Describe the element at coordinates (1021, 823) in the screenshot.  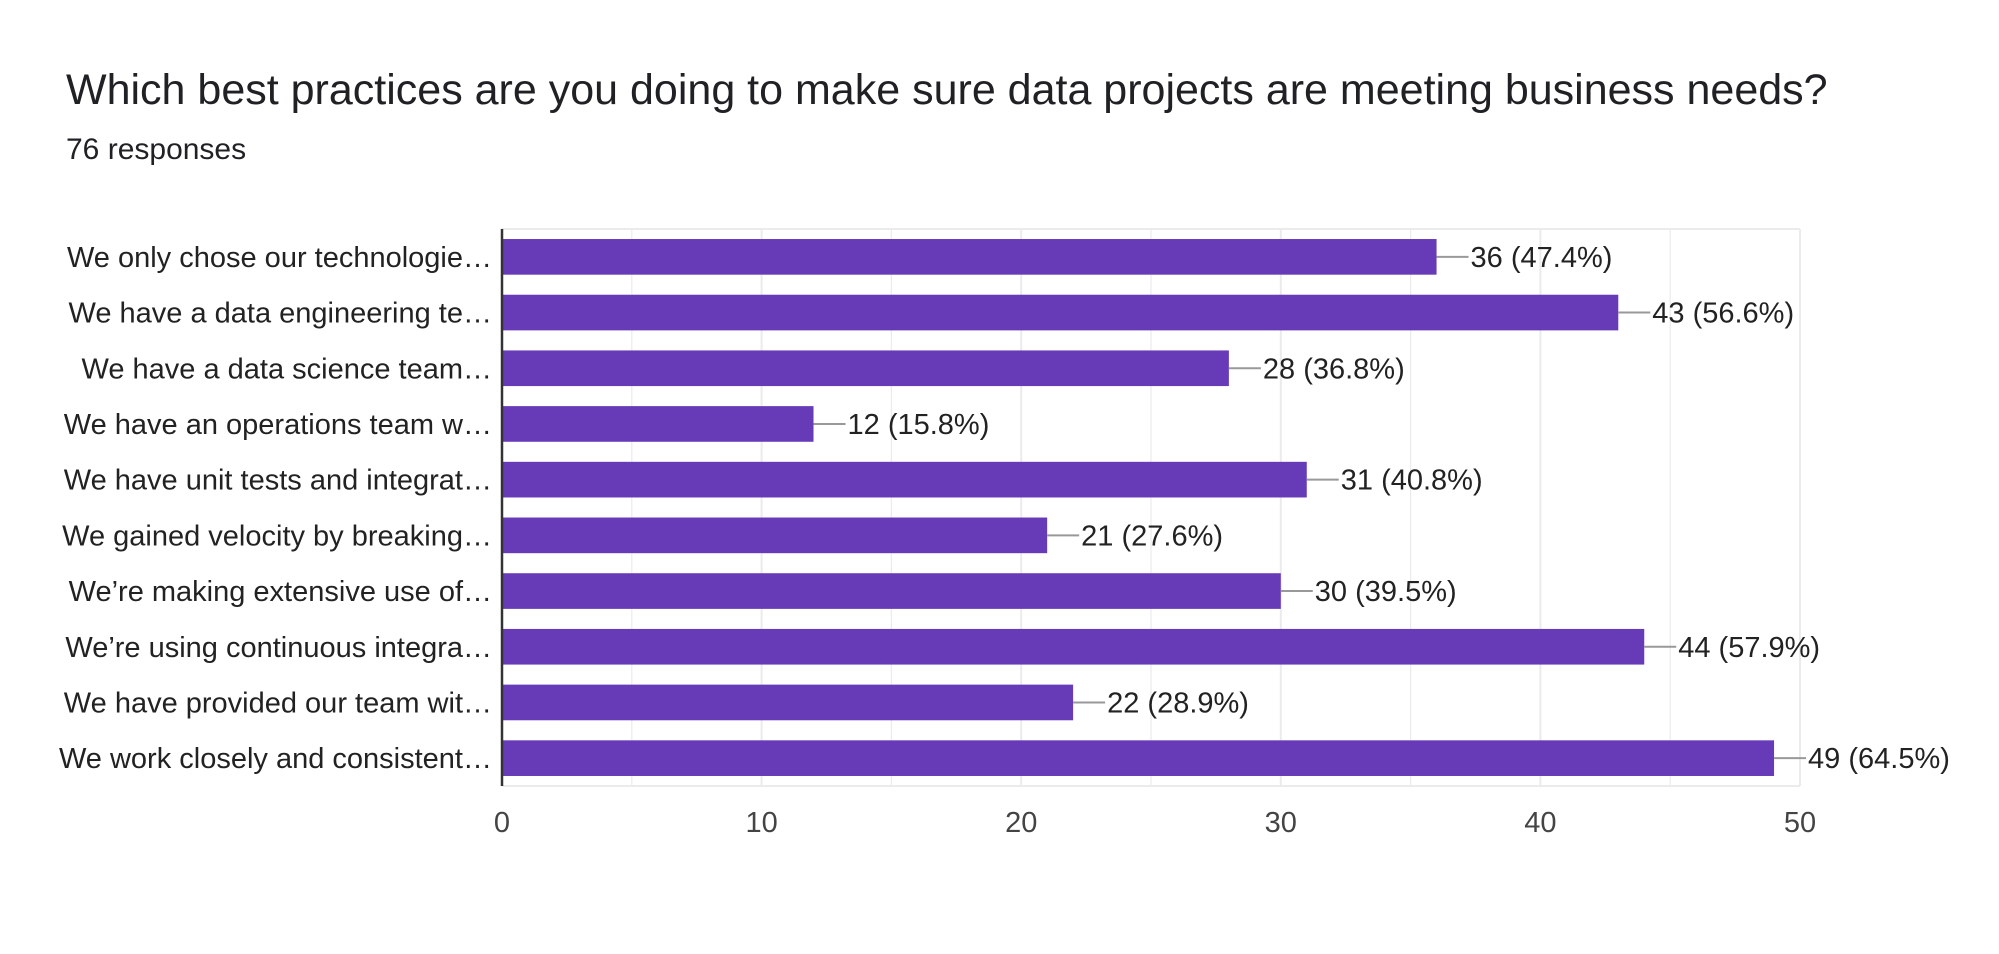
I see `x-tick-label: 20` at that location.